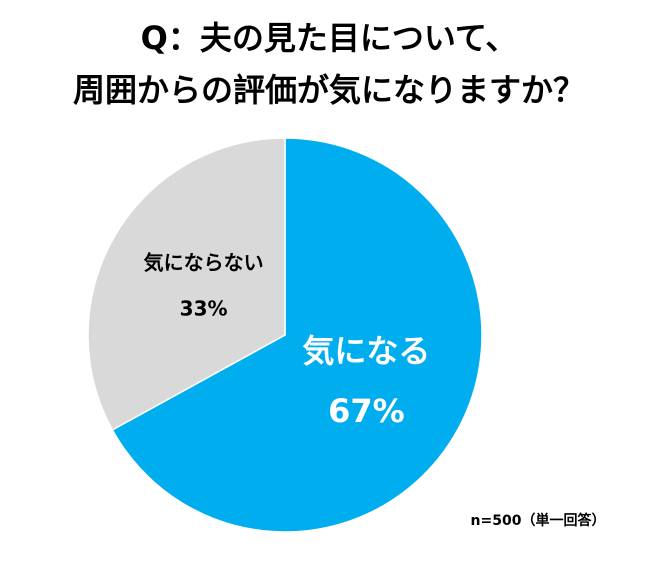  I want to click on slice-label: 気になる, so click(366, 351).